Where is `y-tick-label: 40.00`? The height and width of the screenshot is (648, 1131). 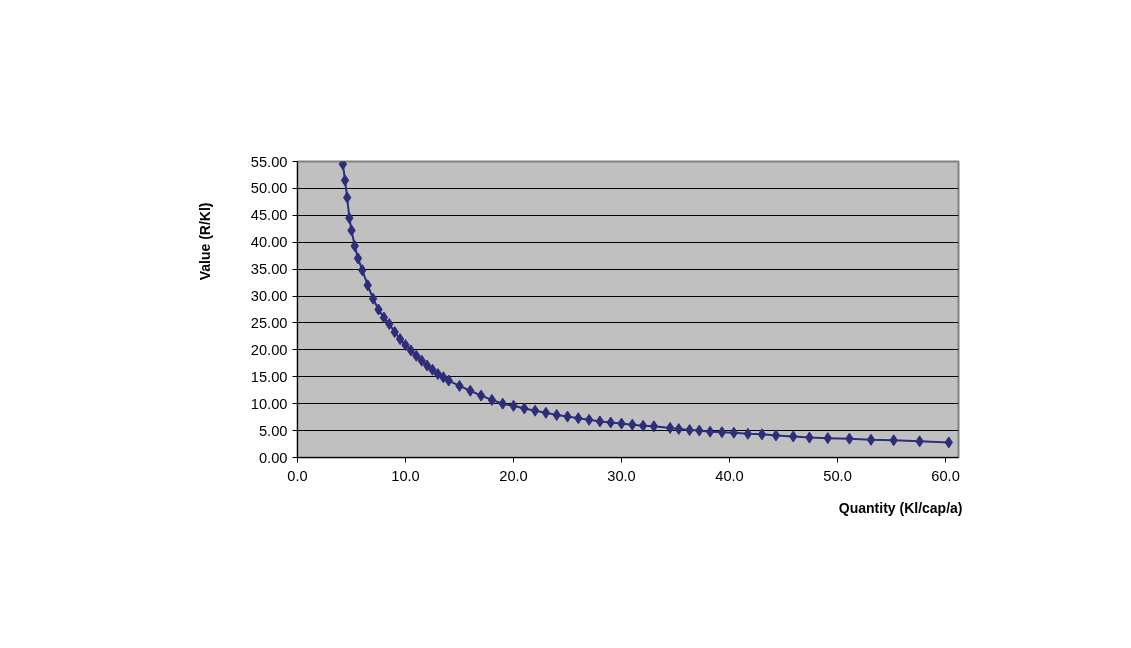
y-tick-label: 40.00 is located at coordinates (269, 242).